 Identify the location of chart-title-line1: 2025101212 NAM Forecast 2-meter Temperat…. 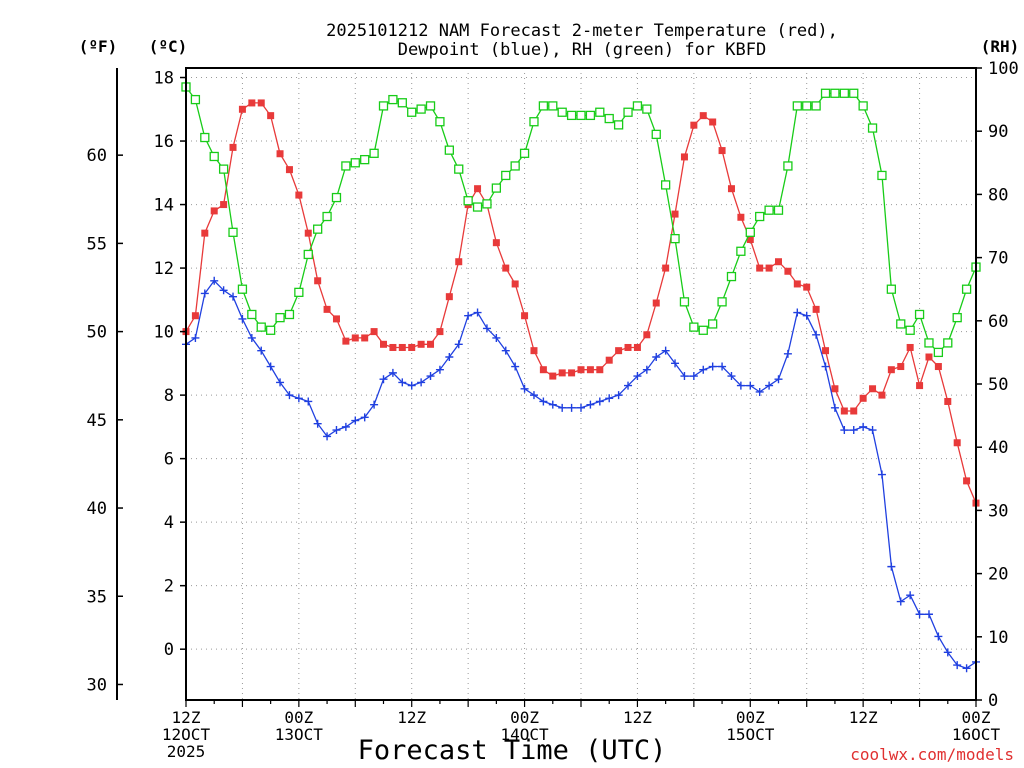
(582, 31).